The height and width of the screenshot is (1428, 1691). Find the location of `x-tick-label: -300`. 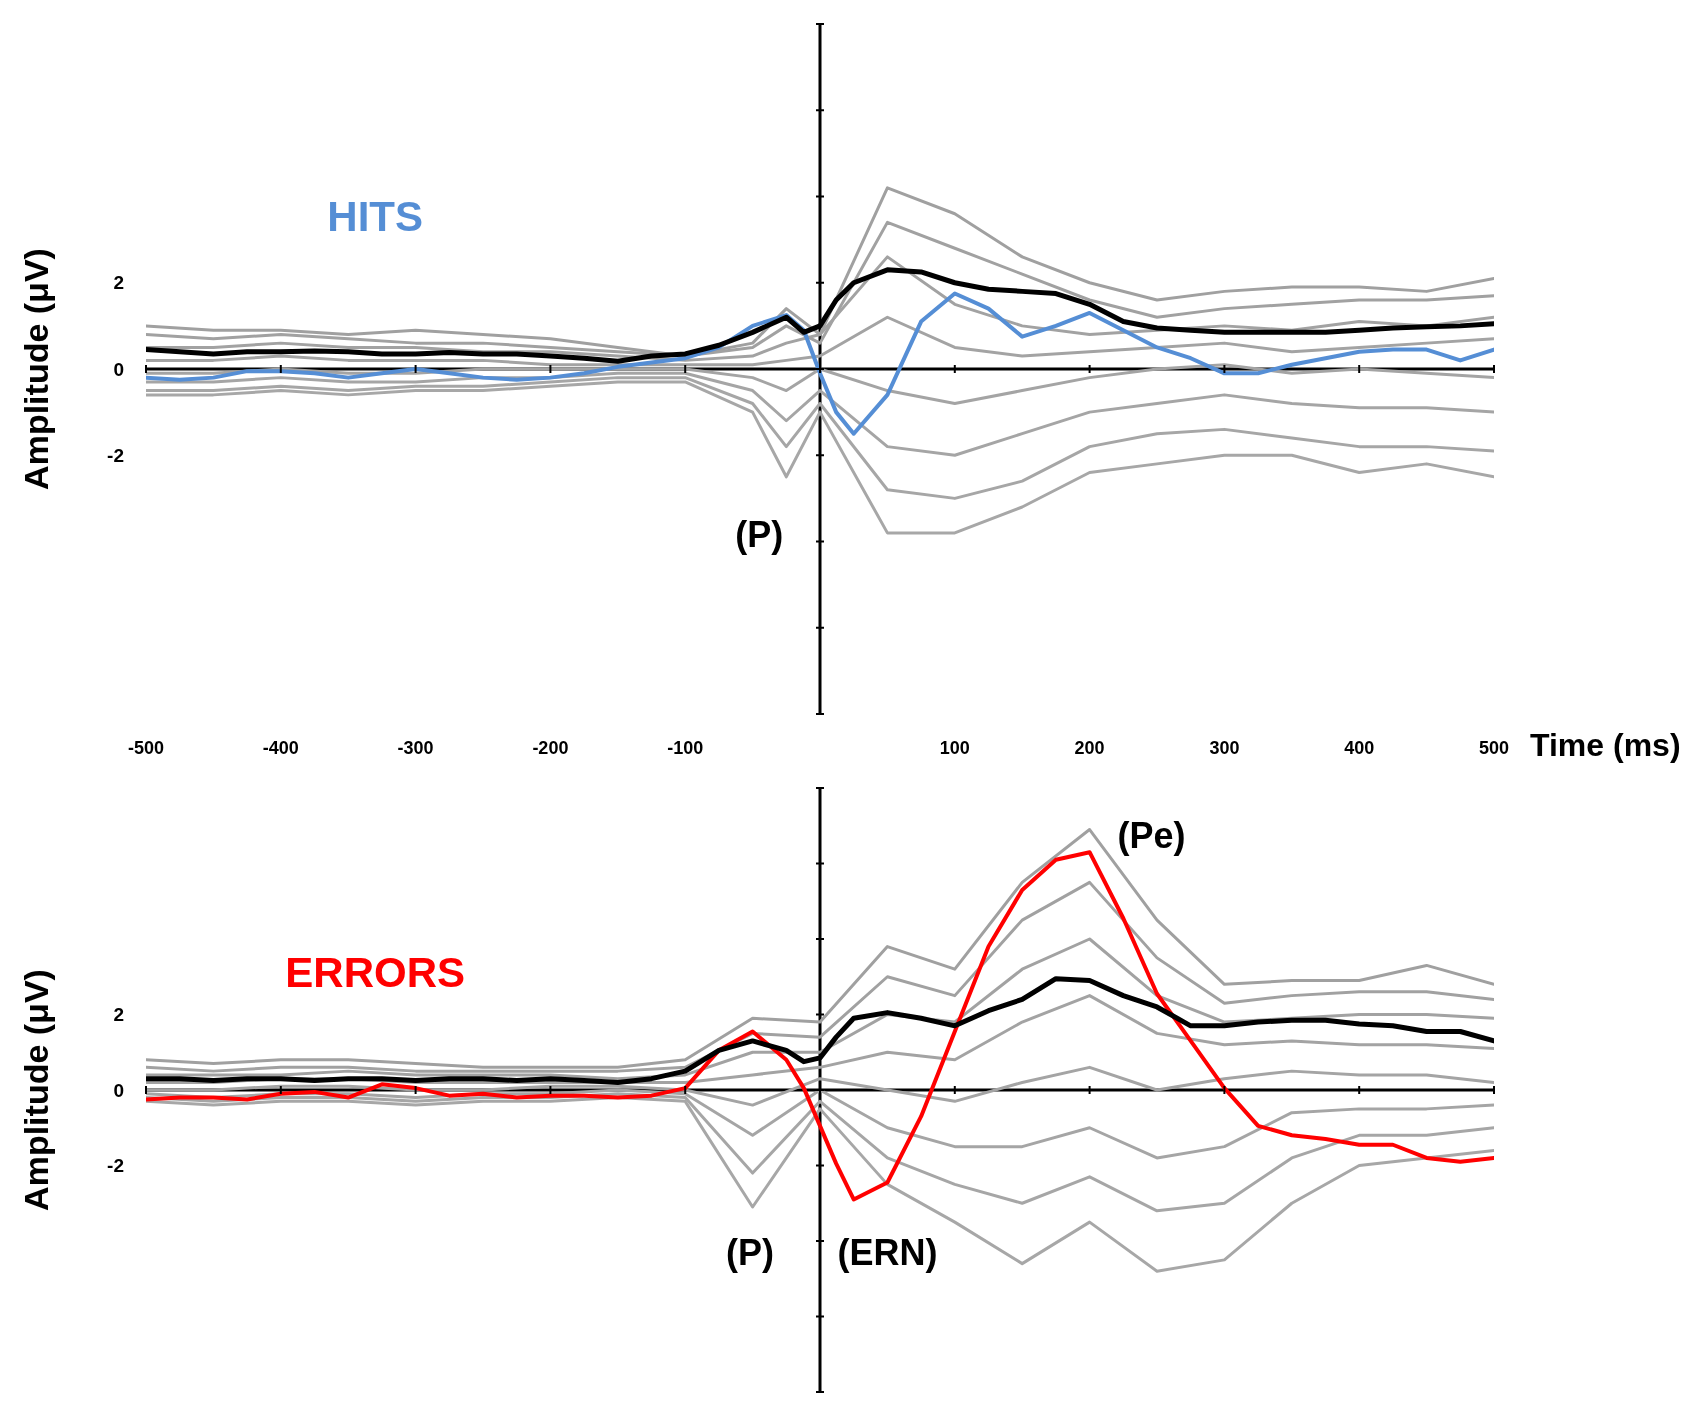

x-tick-label: -300 is located at coordinates (415, 748).